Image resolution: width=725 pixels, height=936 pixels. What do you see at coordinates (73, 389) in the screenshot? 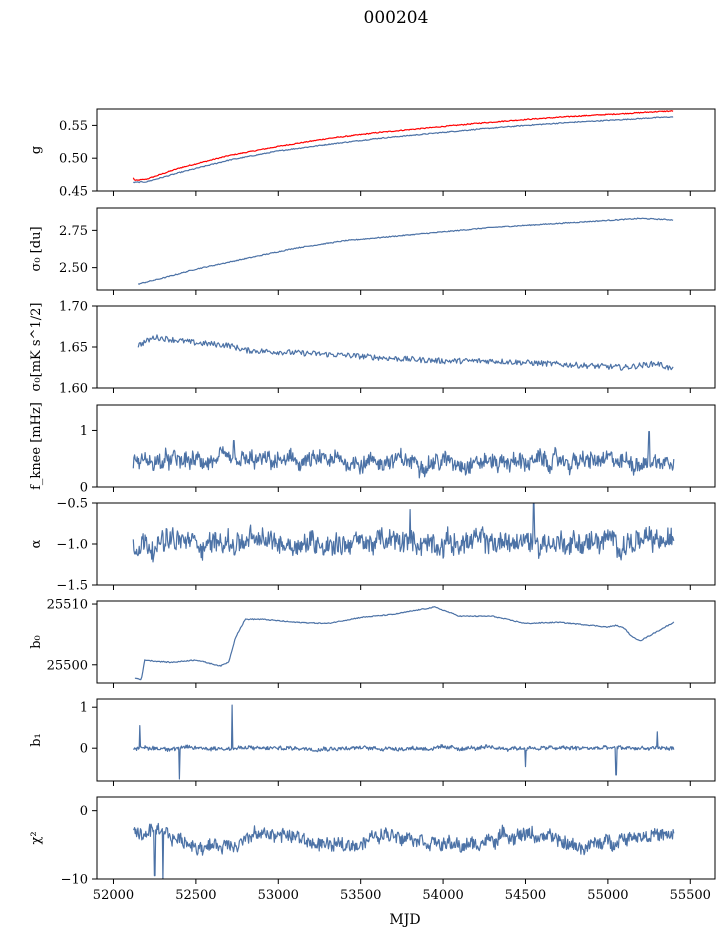
I see `y-tick-label-sigma0-mK-0: 1.60` at bounding box center [73, 389].